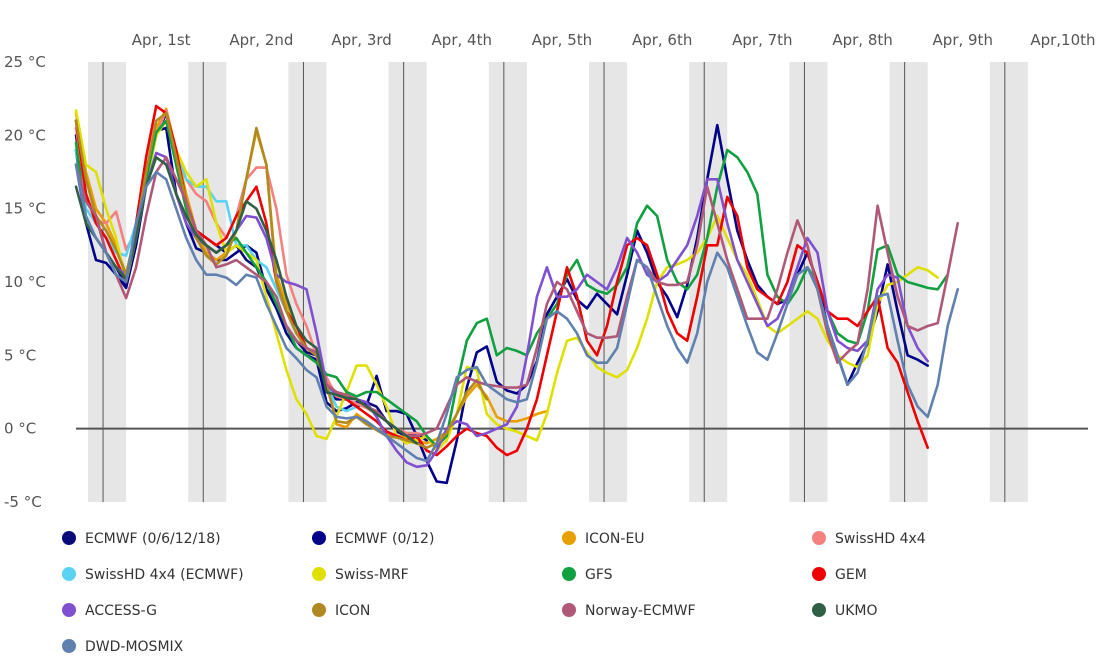 The height and width of the screenshot is (658, 1101). Describe the element at coordinates (856, 611) in the screenshot. I see `legend-label: UKMO` at that location.